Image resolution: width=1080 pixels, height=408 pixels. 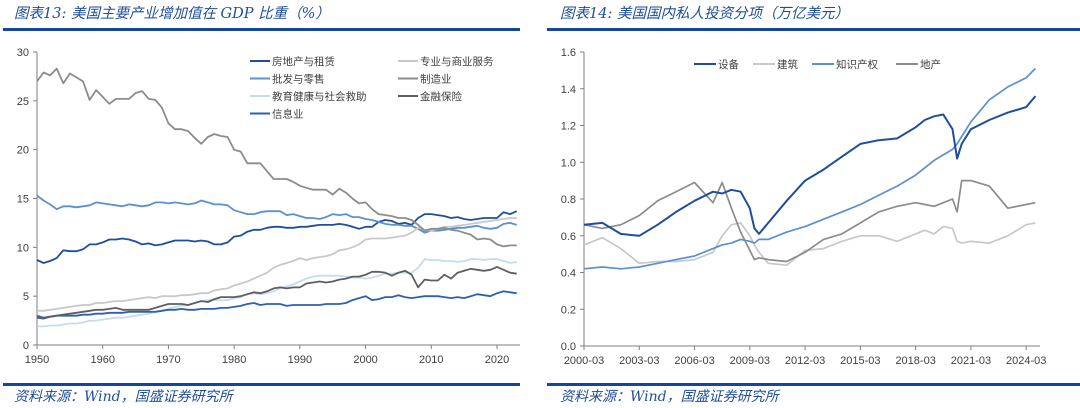 What do you see at coordinates (300, 360) in the screenshot?
I see `x-tick-label: 1990` at bounding box center [300, 360].